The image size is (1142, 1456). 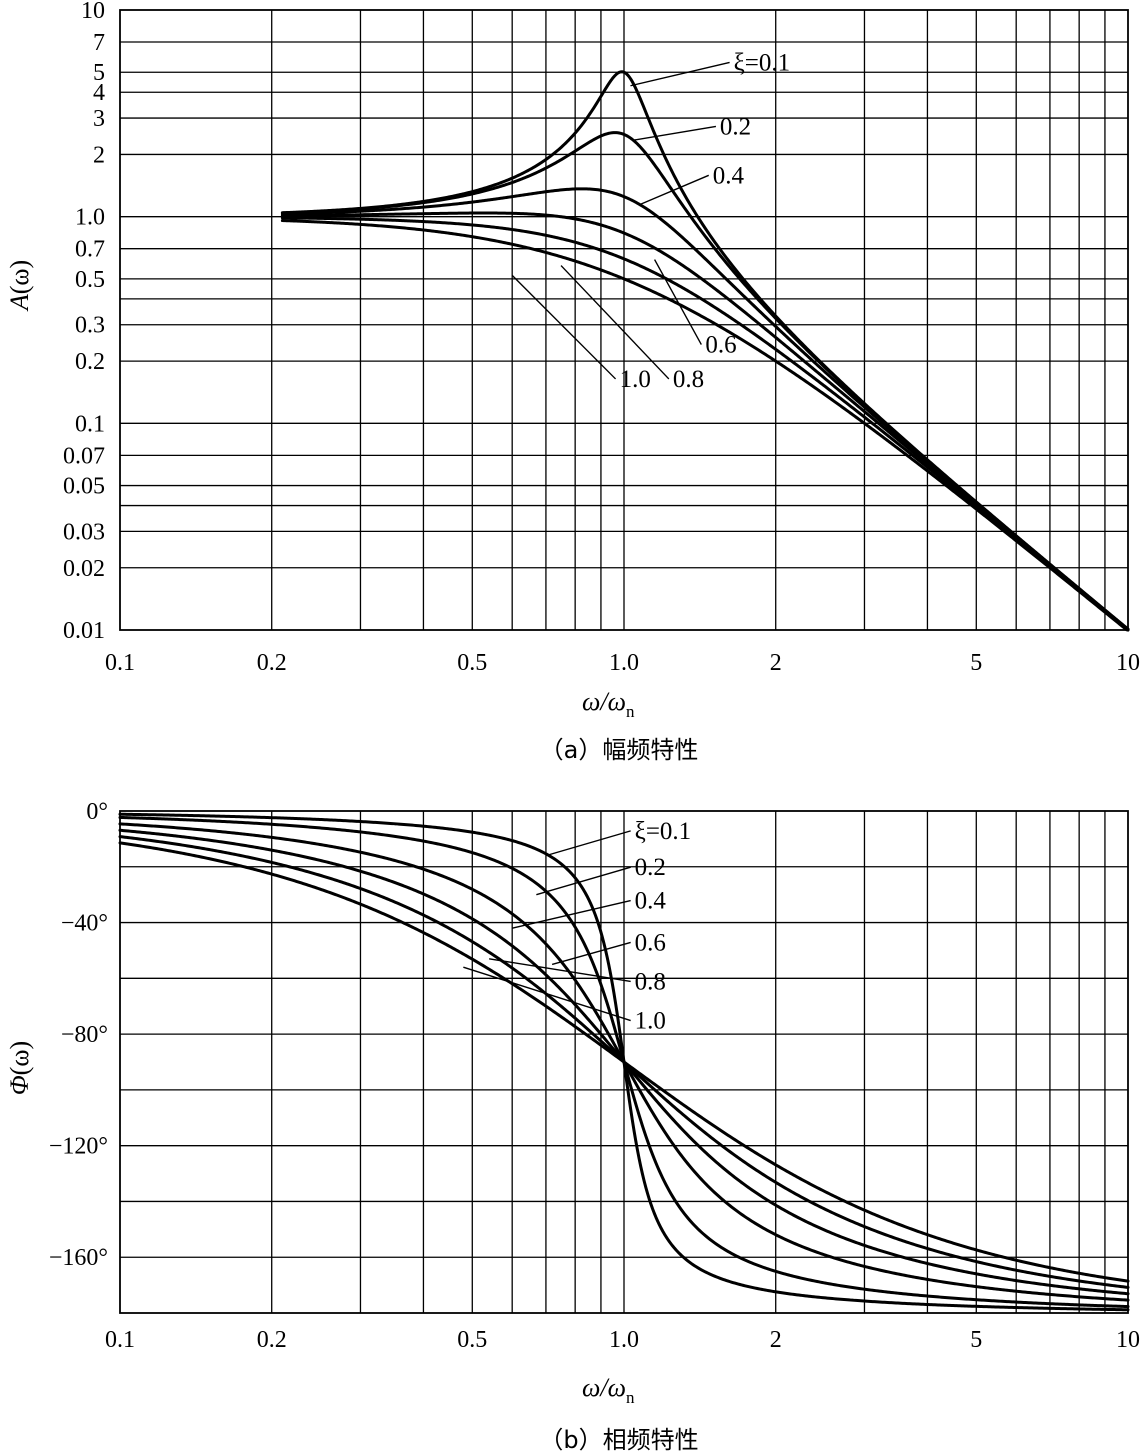 What do you see at coordinates (84, 487) in the screenshot?
I see `y-tick-label: 0.05` at bounding box center [84, 487].